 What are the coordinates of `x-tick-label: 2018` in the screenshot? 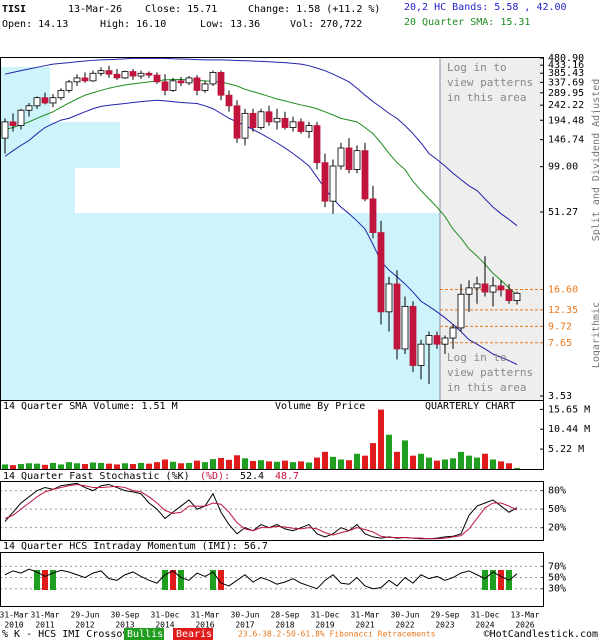 It's located at (284, 625).